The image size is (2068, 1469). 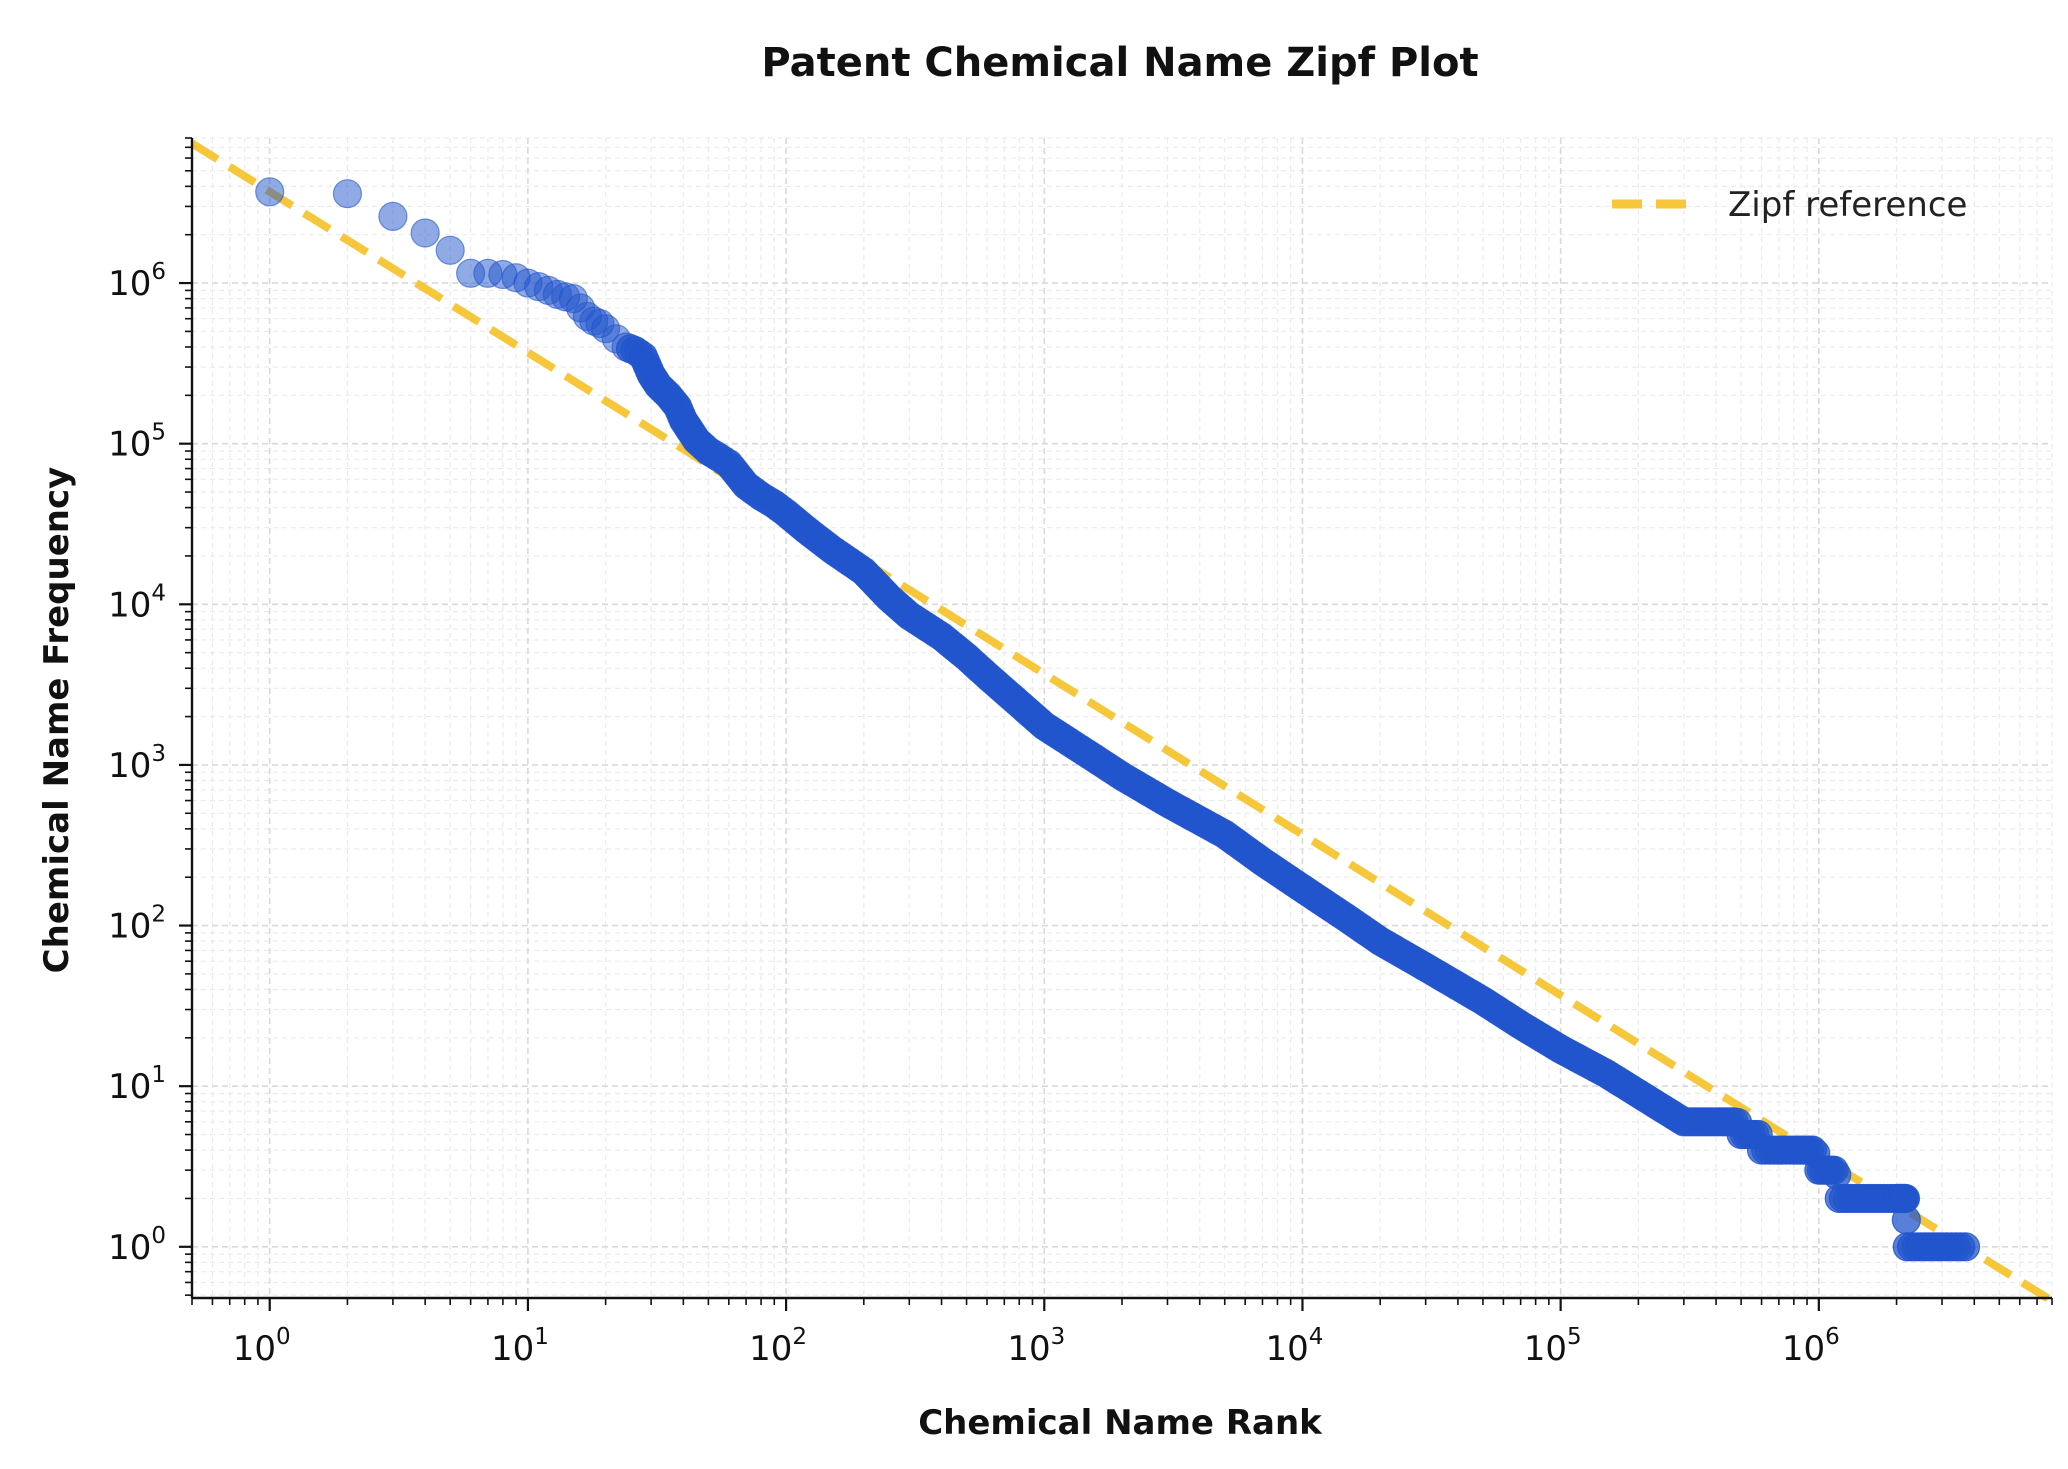 What do you see at coordinates (137, 281) in the screenshot?
I see `y-tick-label: 10⁶` at bounding box center [137, 281].